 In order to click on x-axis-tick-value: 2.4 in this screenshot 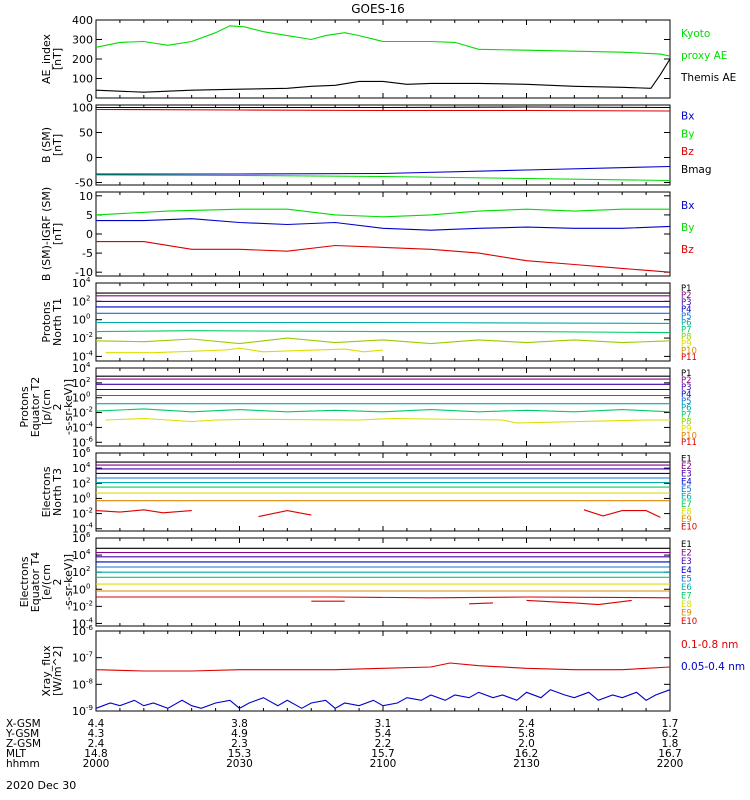, I will do `click(526, 724)`.